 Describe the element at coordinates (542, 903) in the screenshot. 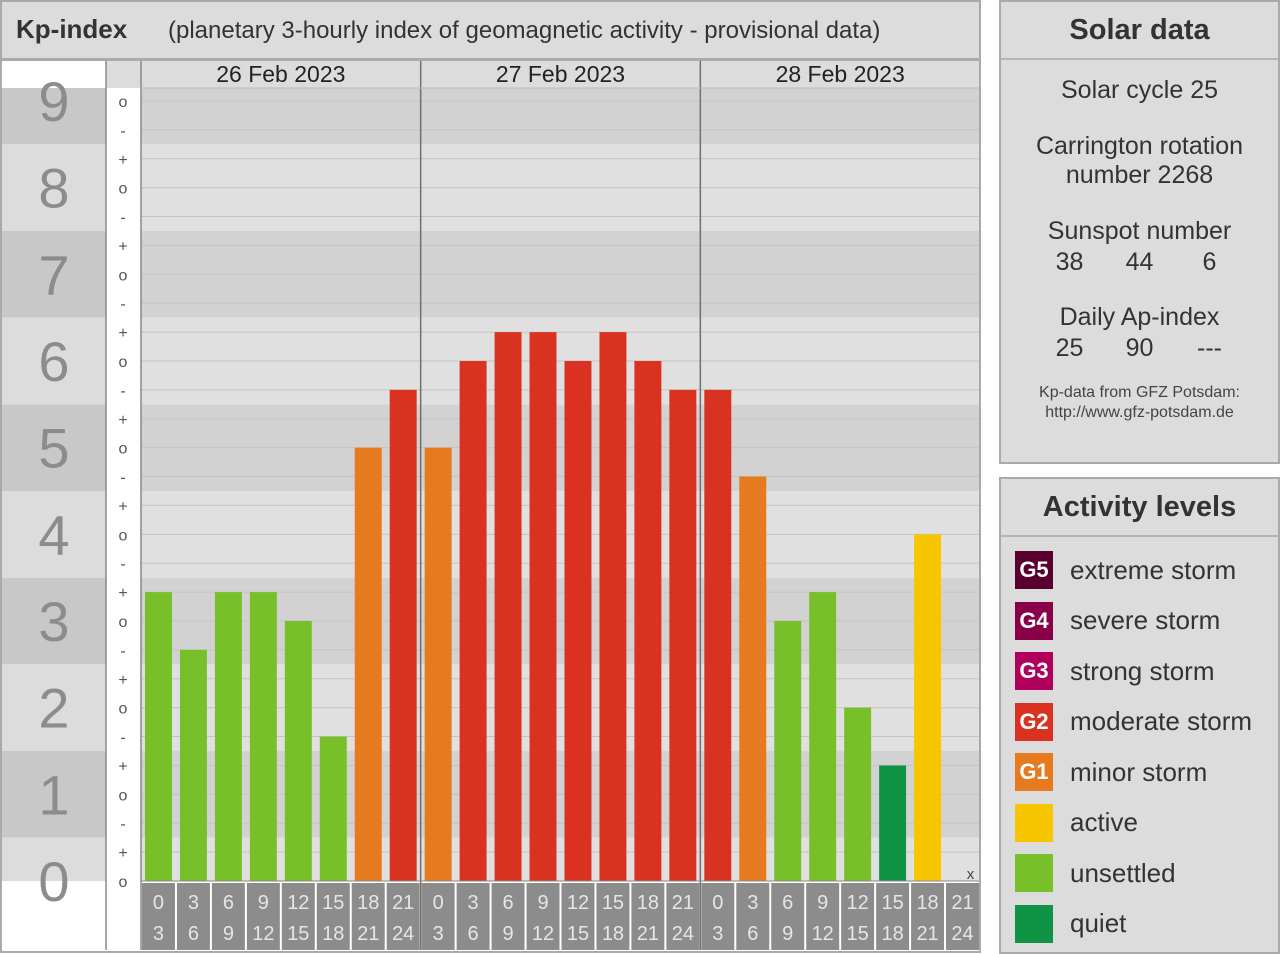

I see `x-tick-start: 9` at that location.